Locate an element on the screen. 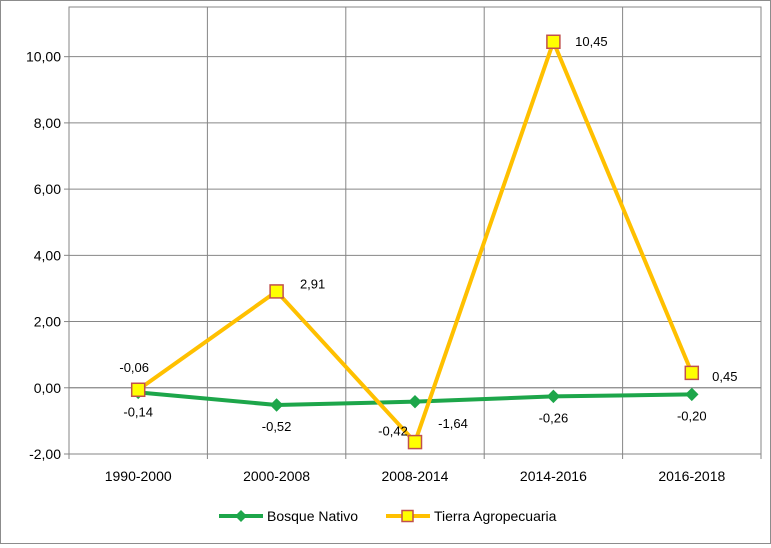  y-tick-label: 4,00 is located at coordinates (47, 255).